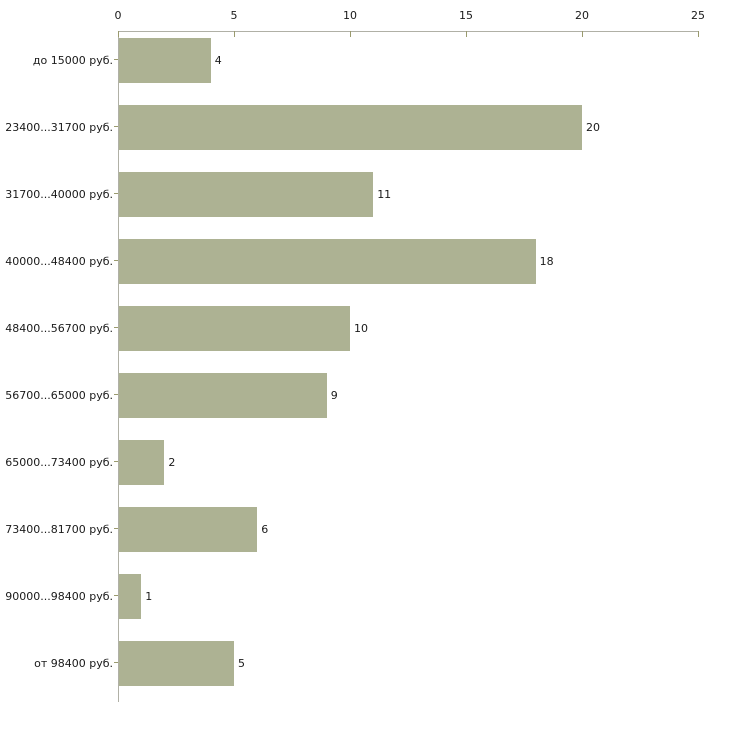  What do you see at coordinates (350, 15) in the screenshot?
I see `x-axis-tick-label: 10` at bounding box center [350, 15].